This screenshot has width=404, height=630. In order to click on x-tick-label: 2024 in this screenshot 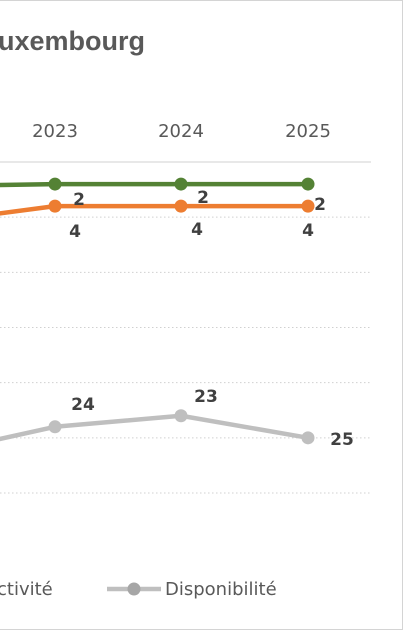, I will do `click(181, 131)`.